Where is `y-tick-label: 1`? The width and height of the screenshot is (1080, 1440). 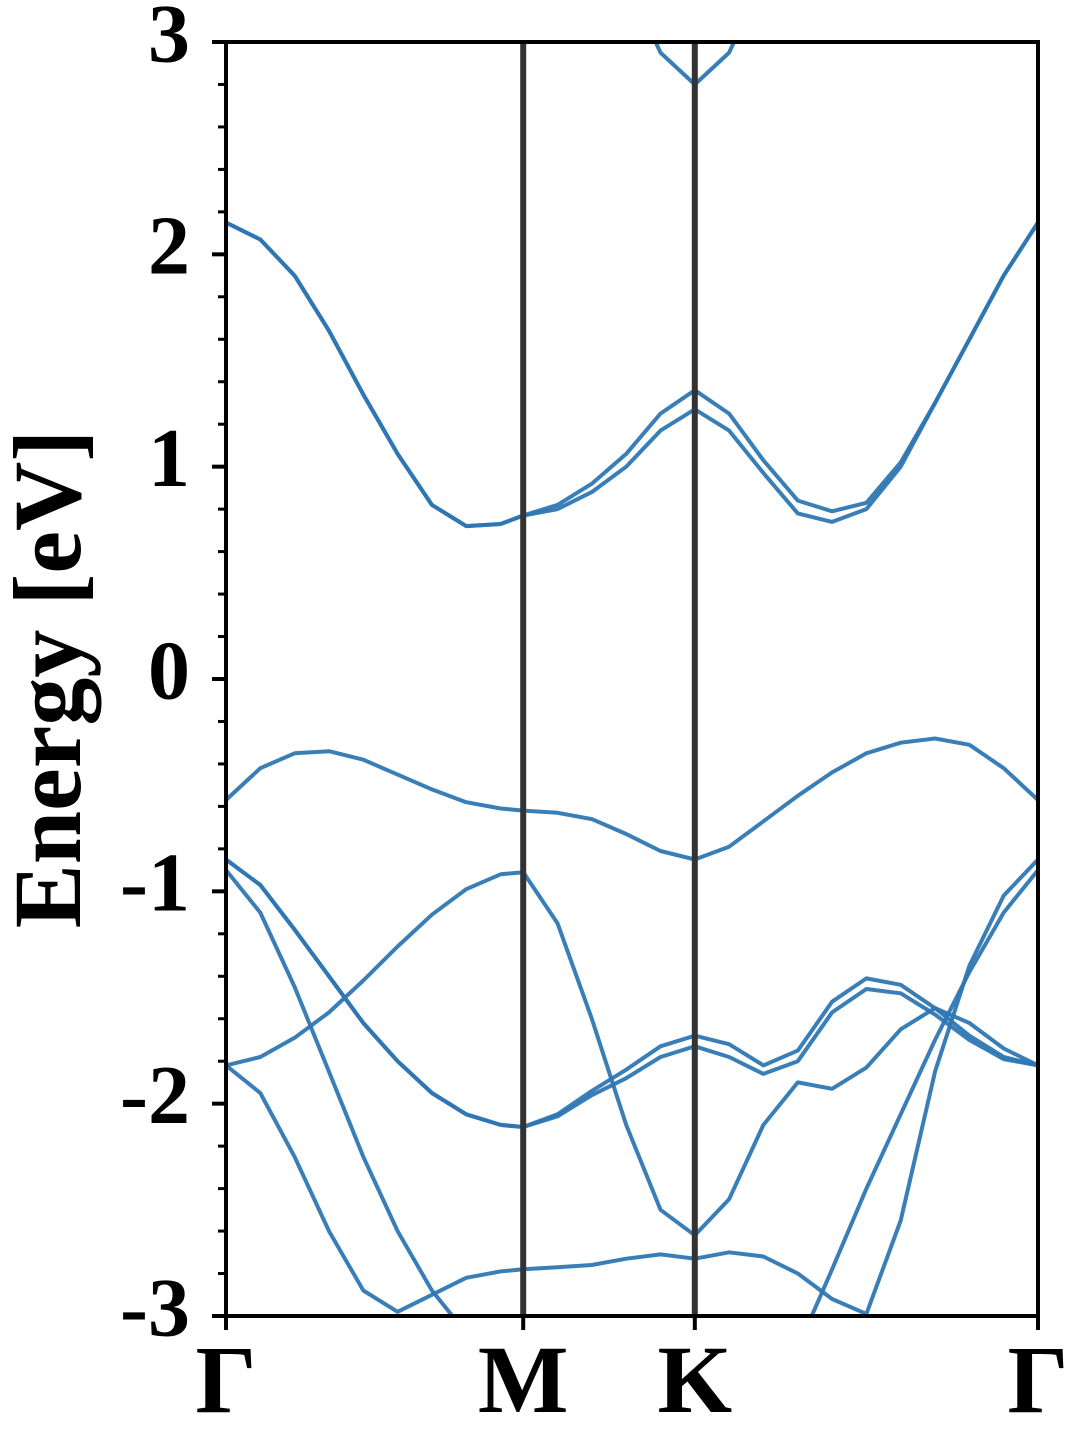
y-tick-label: 1 is located at coordinates (169, 458).